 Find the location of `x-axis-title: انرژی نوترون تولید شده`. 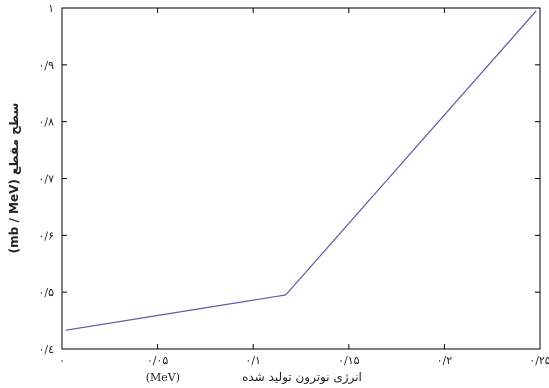

x-axis-title: انرژی نوترون تولید شده is located at coordinates (302, 377).